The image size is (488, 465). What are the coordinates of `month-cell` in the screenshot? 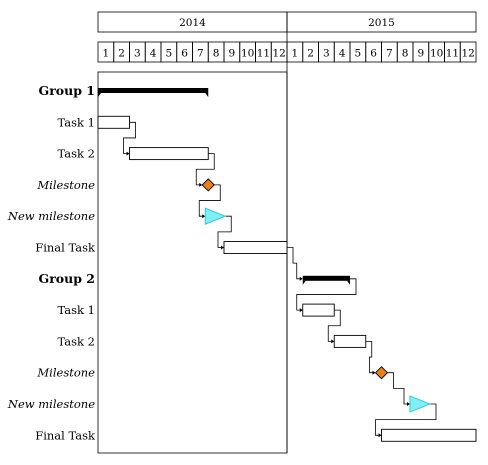 It's located at (468, 52).